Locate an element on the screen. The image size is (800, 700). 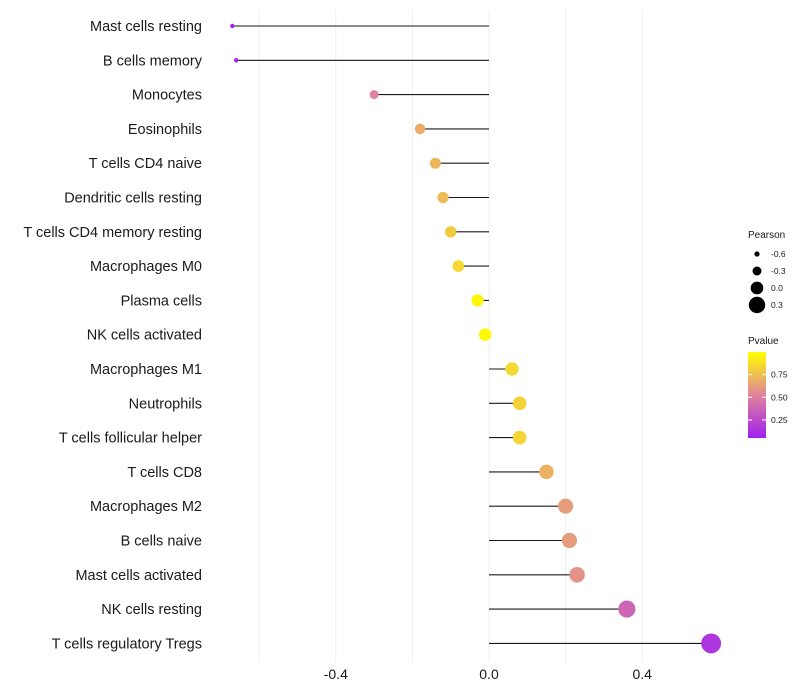
category-label: NK cells activated is located at coordinates (144, 336).